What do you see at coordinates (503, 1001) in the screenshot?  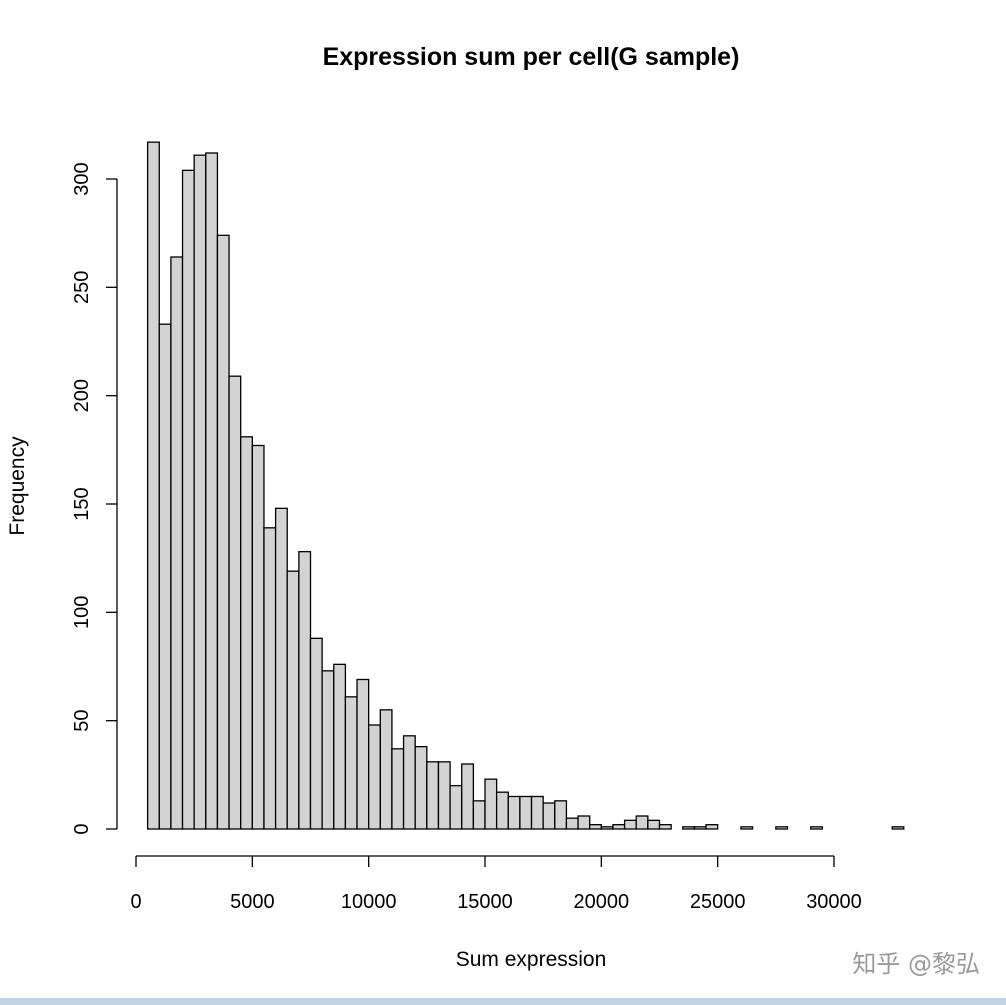 I see `bottom-border-strip` at bounding box center [503, 1001].